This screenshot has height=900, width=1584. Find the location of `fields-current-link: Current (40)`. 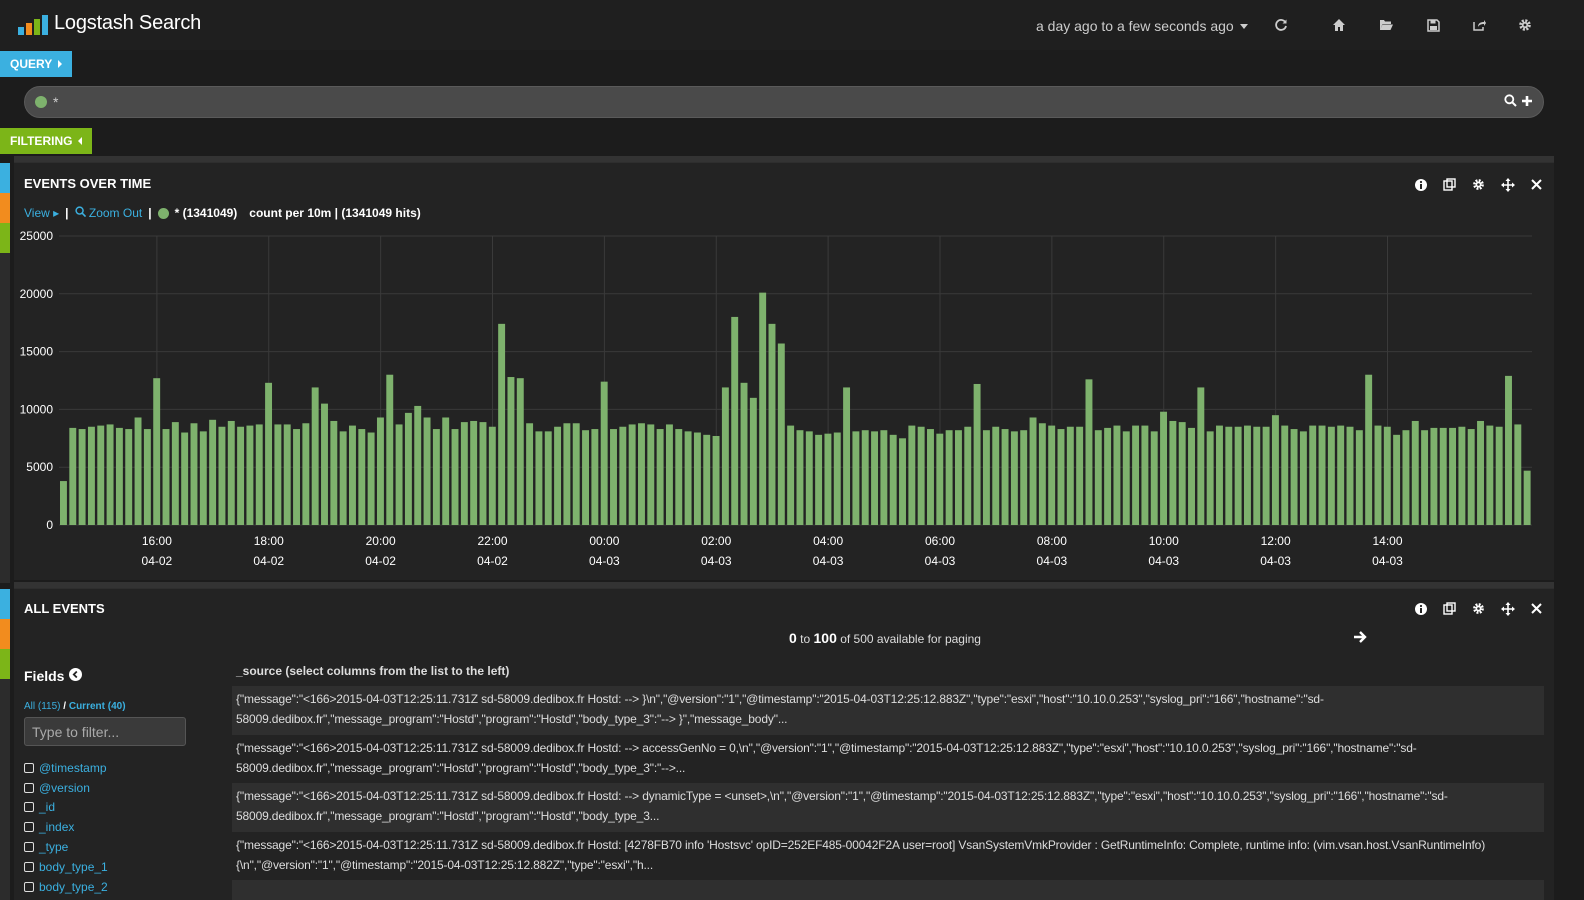

fields-current-link: Current (40) is located at coordinates (97, 706).